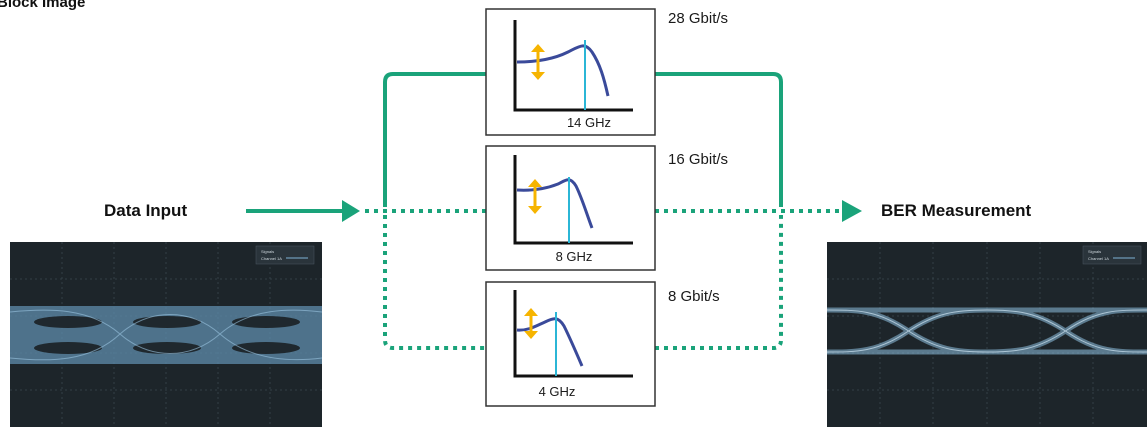 Image resolution: width=1147 pixels, height=427 pixels. Describe the element at coordinates (434, 139) in the screenshot. I see `path-28g-route-in` at that location.